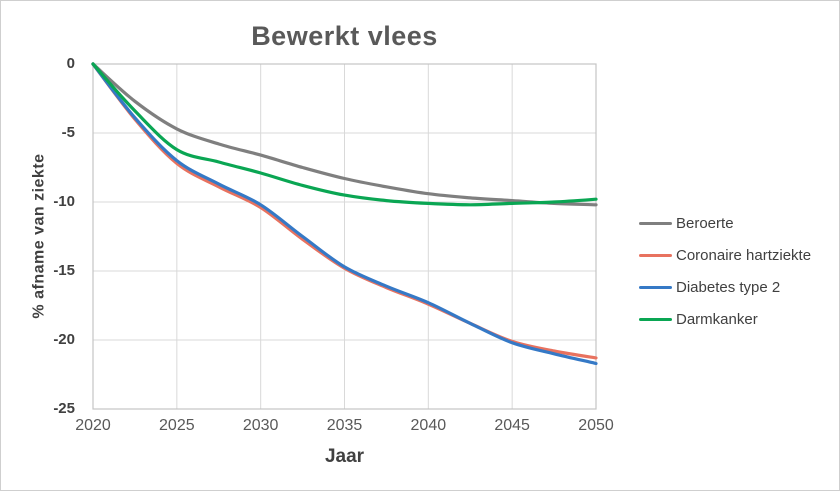 The width and height of the screenshot is (840, 491). What do you see at coordinates (728, 287) in the screenshot?
I see `legend-label: Diabetes type 2` at bounding box center [728, 287].